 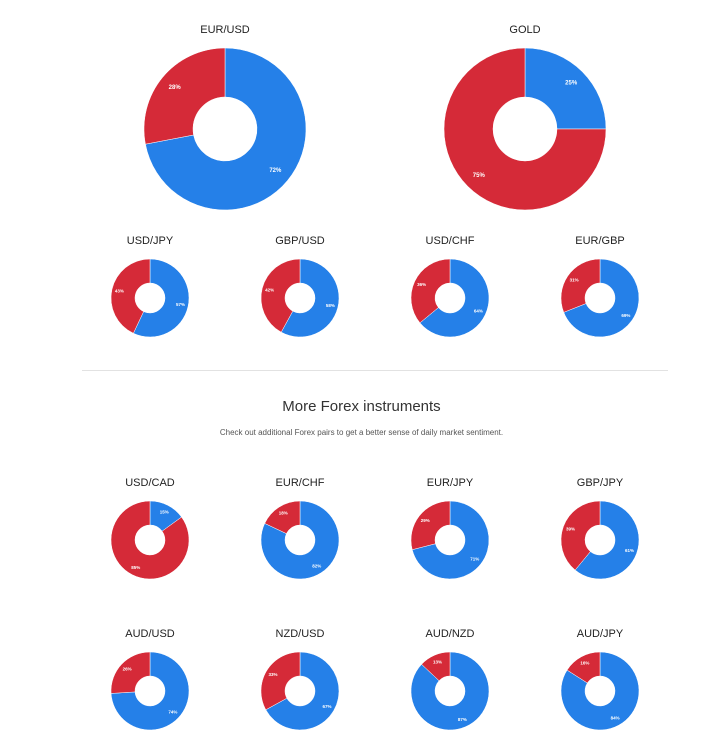 What do you see at coordinates (450, 483) in the screenshot?
I see `chart-title: EUR/JPY` at bounding box center [450, 483].